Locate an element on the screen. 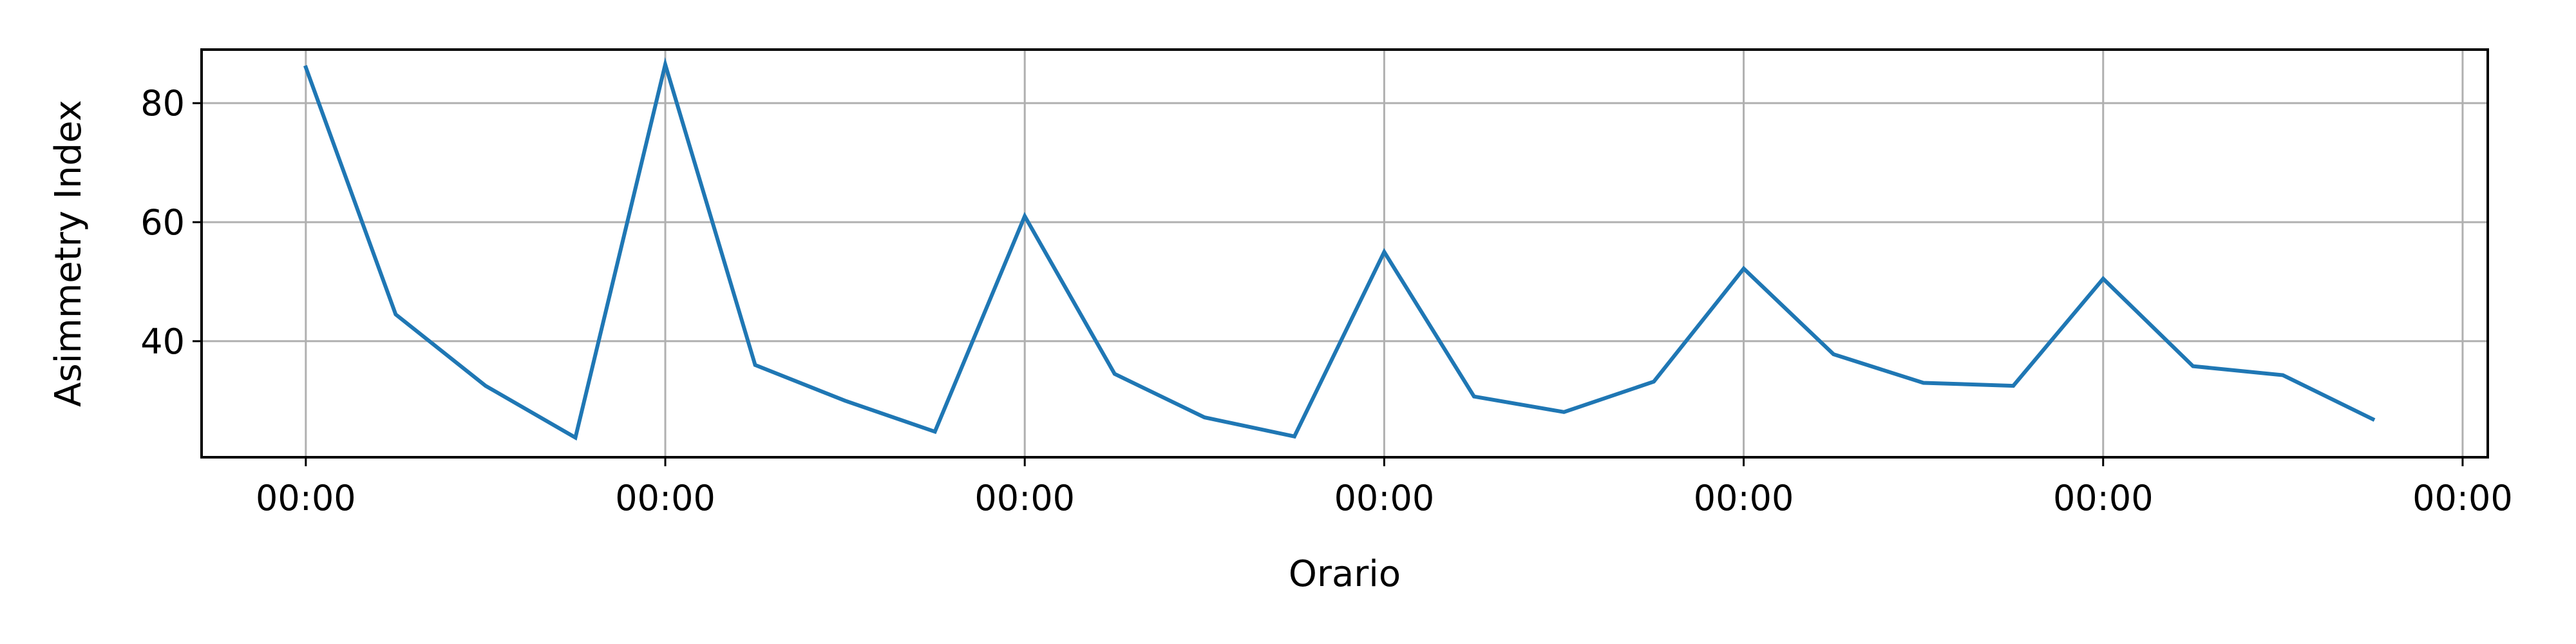 This screenshot has height=644, width=2576. x-axis-label: Orario is located at coordinates (1345, 574).